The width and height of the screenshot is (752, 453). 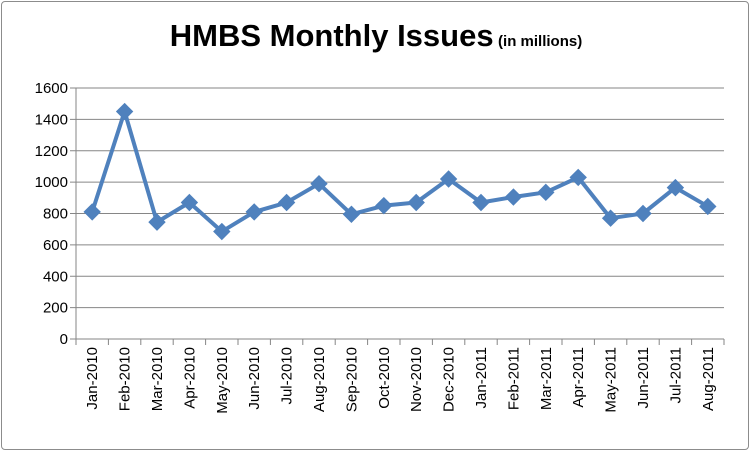 What do you see at coordinates (51, 88) in the screenshot?
I see `y-tick-label: 1600` at bounding box center [51, 88].